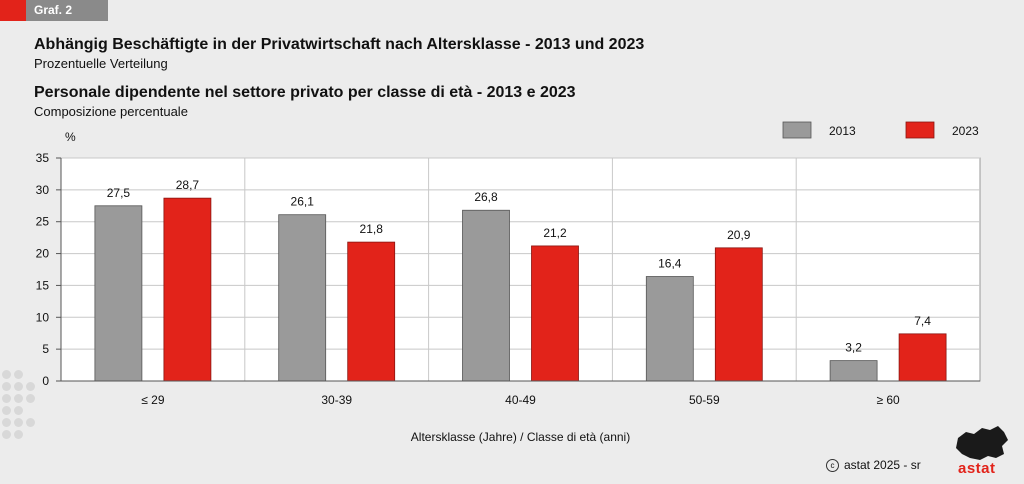  What do you see at coordinates (13, 10) in the screenshot?
I see `tag-accent` at bounding box center [13, 10].